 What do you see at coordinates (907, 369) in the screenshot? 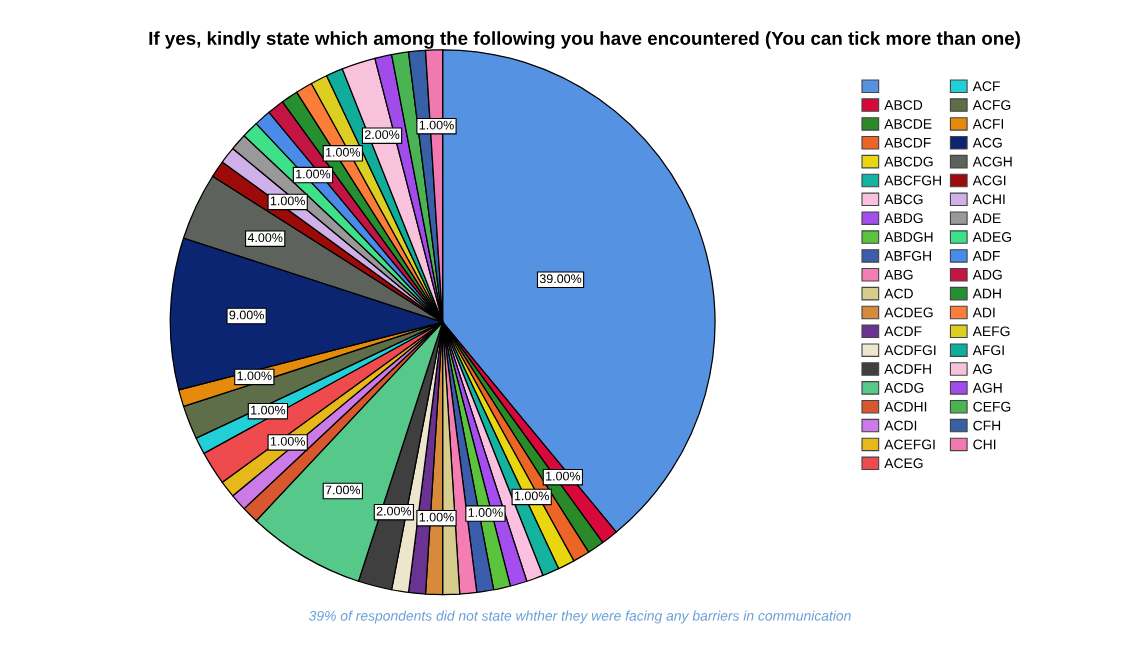
I see `legend-label: ACDFH` at bounding box center [907, 369].